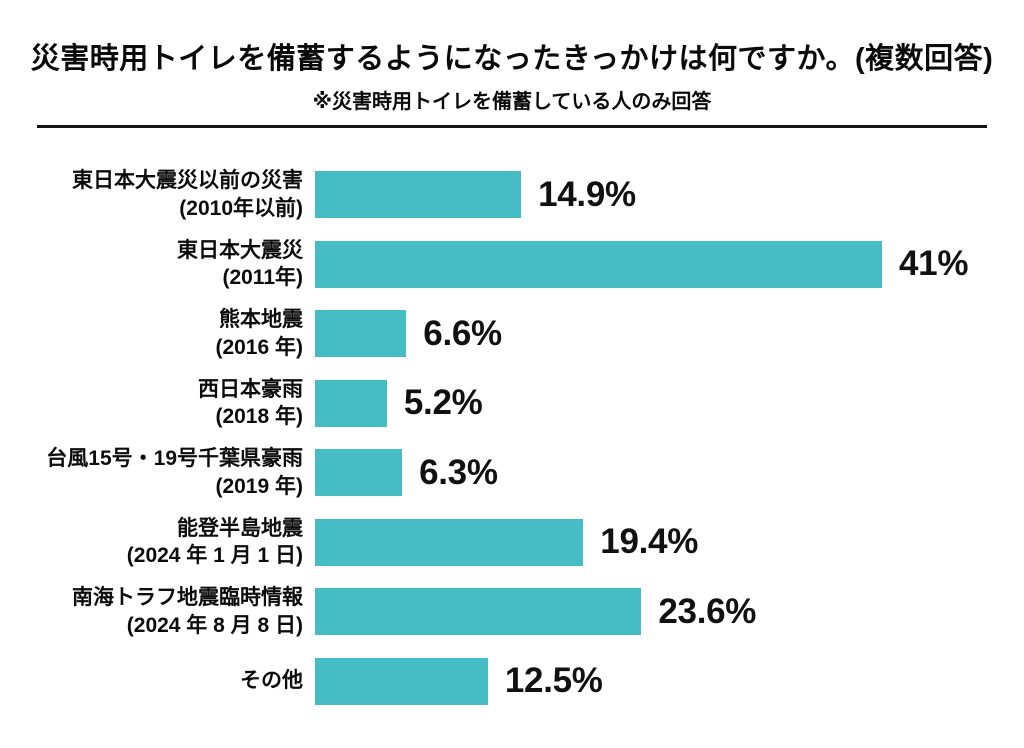 The image size is (1024, 748). Describe the element at coordinates (707, 611) in the screenshot. I see `value-label: 23.6%` at that location.